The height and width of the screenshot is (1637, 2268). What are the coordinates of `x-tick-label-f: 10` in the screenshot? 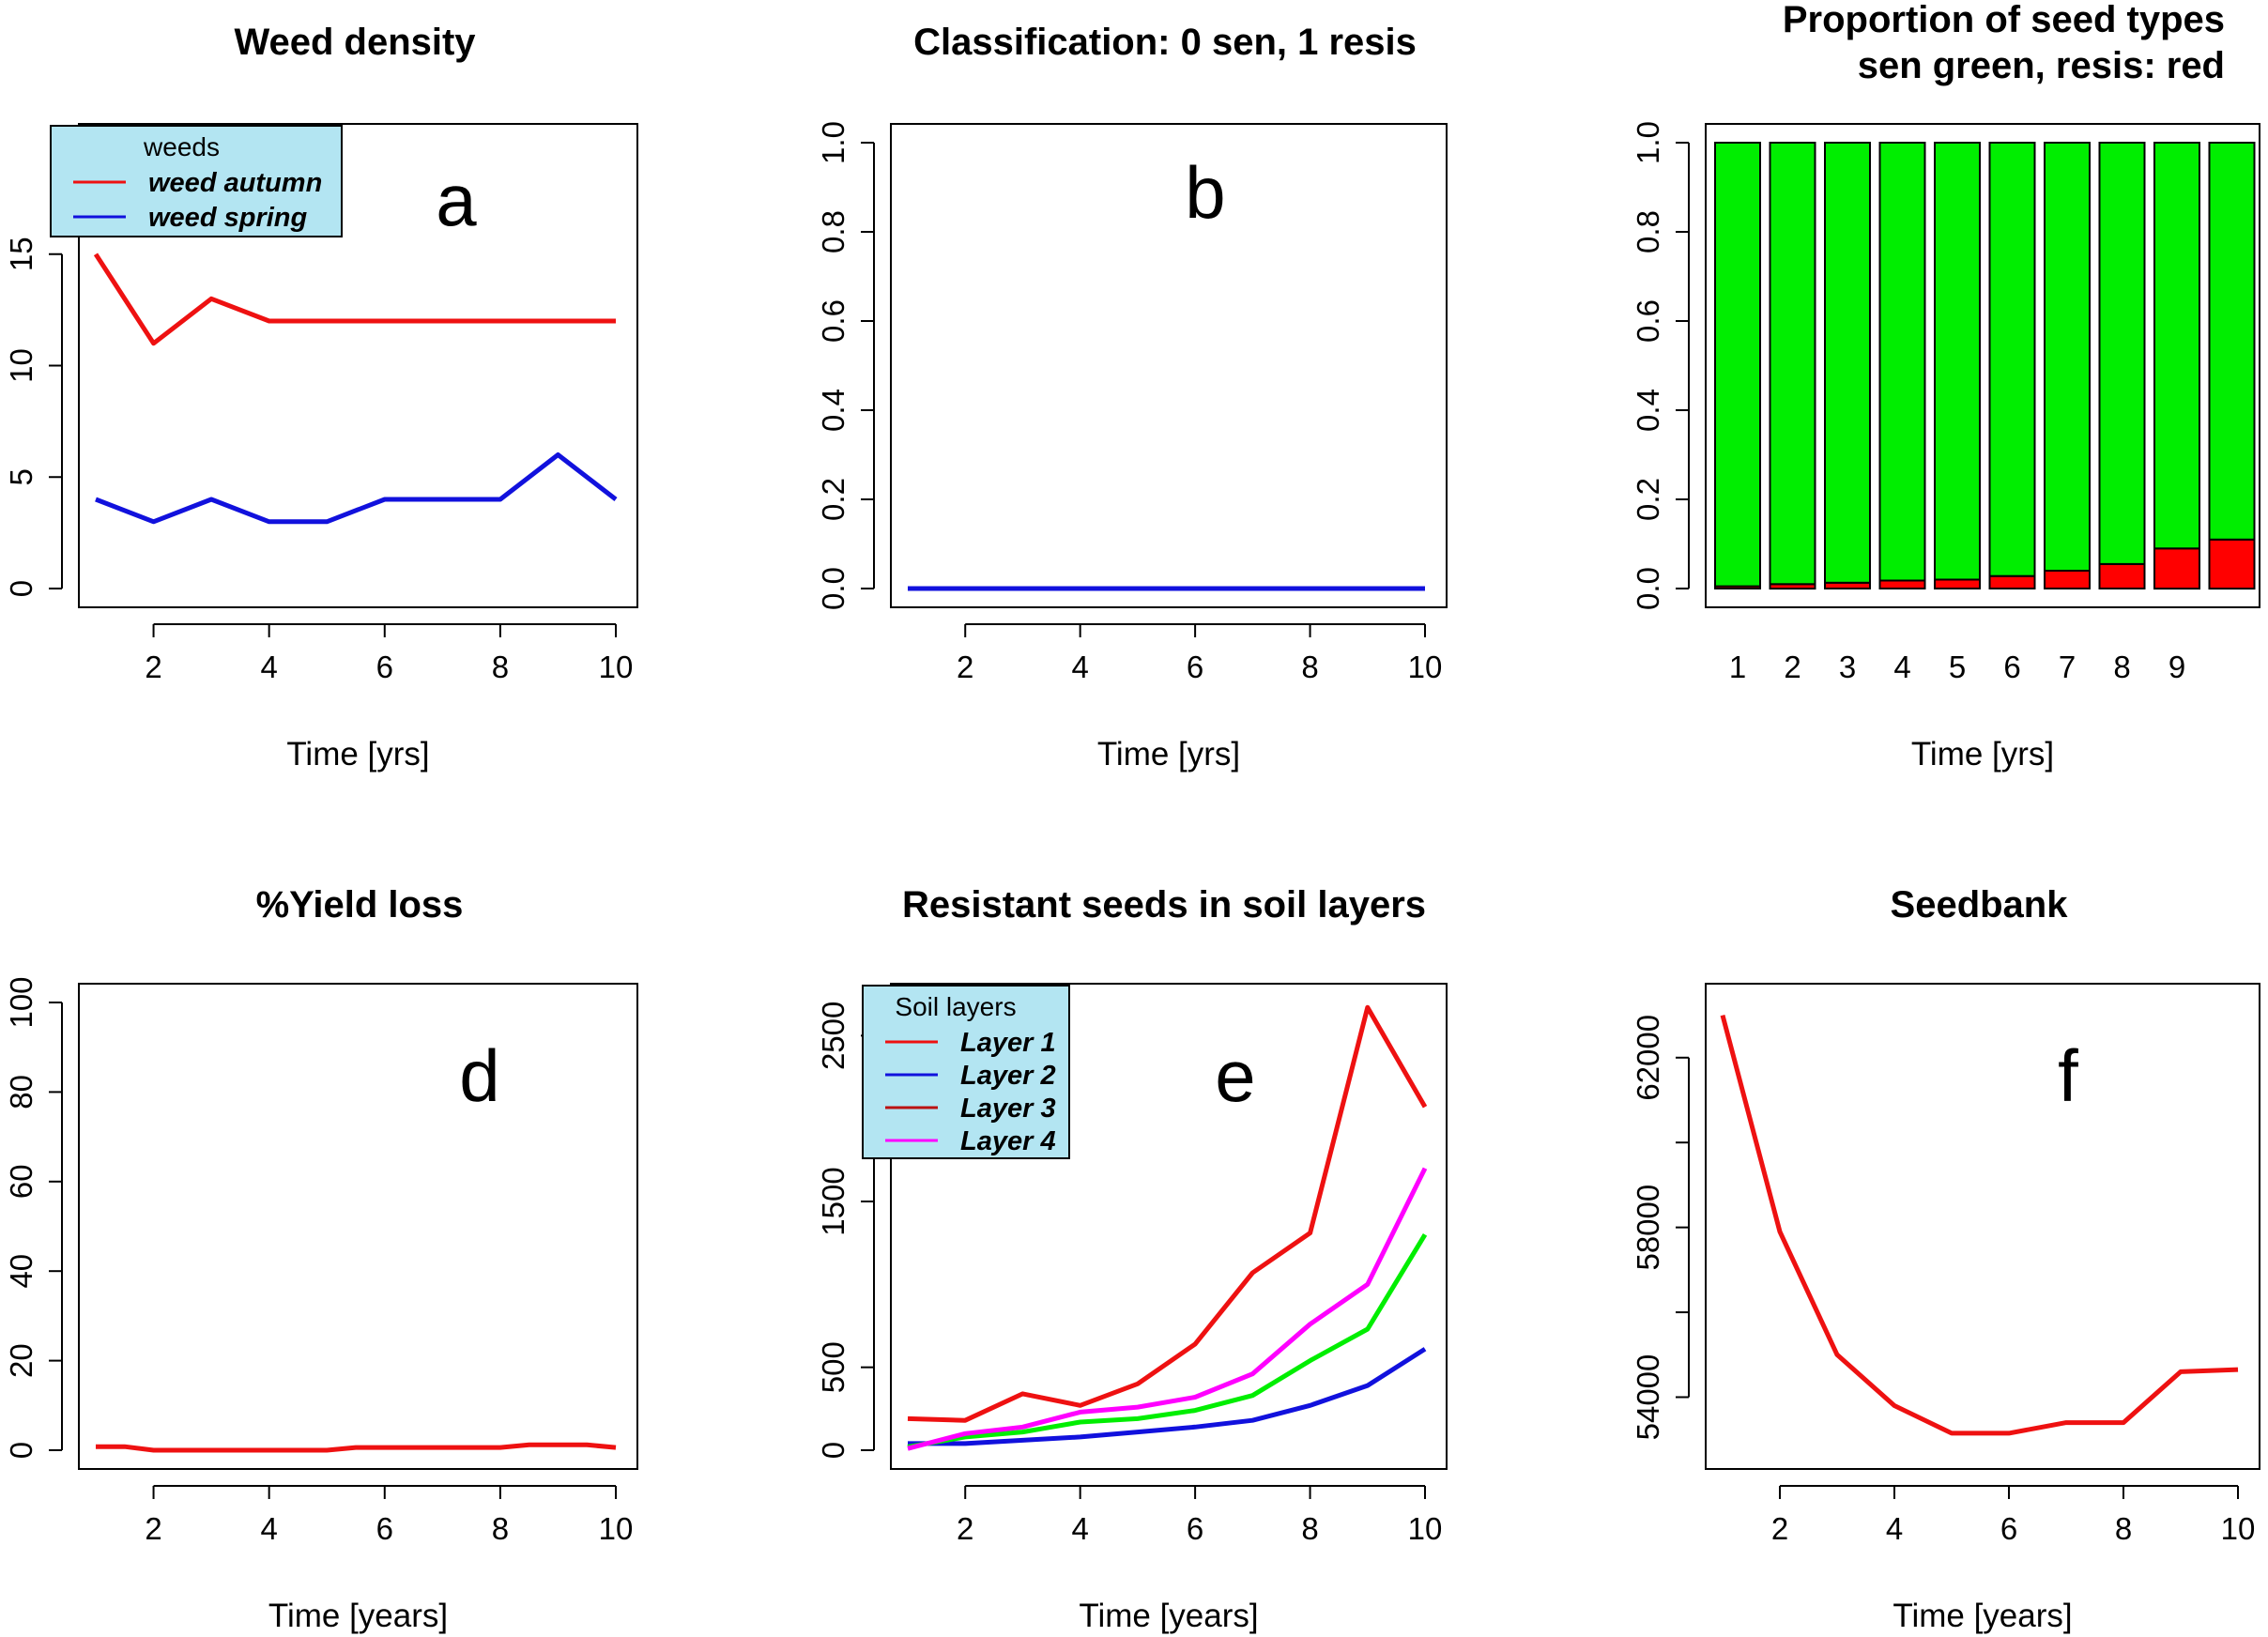 It's located at (2238, 1528).